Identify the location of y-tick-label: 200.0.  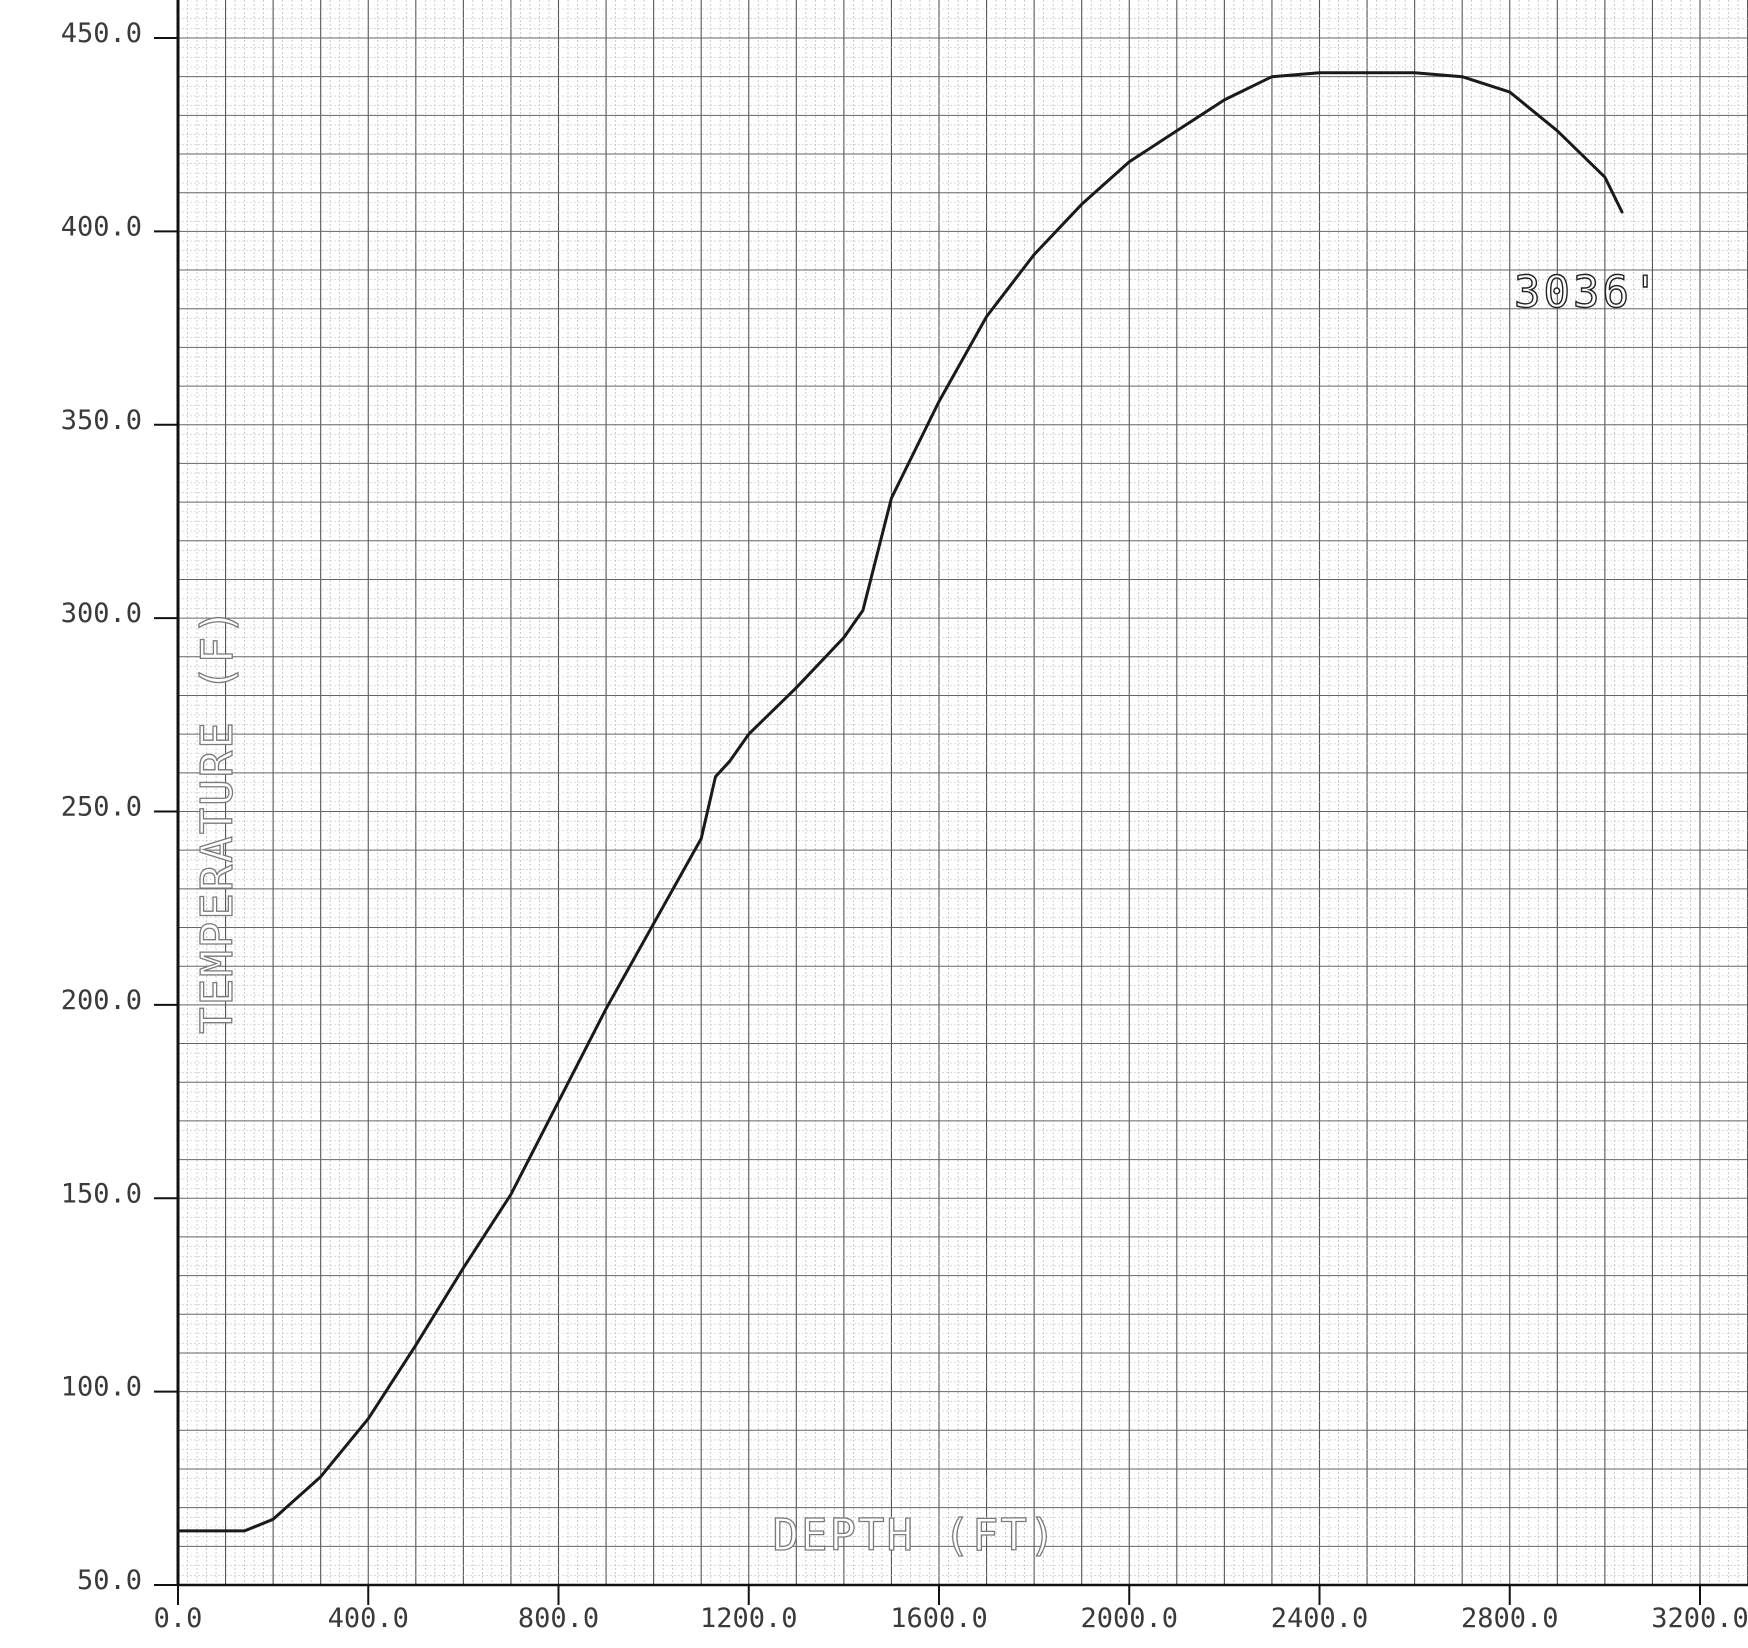
(101, 1000).